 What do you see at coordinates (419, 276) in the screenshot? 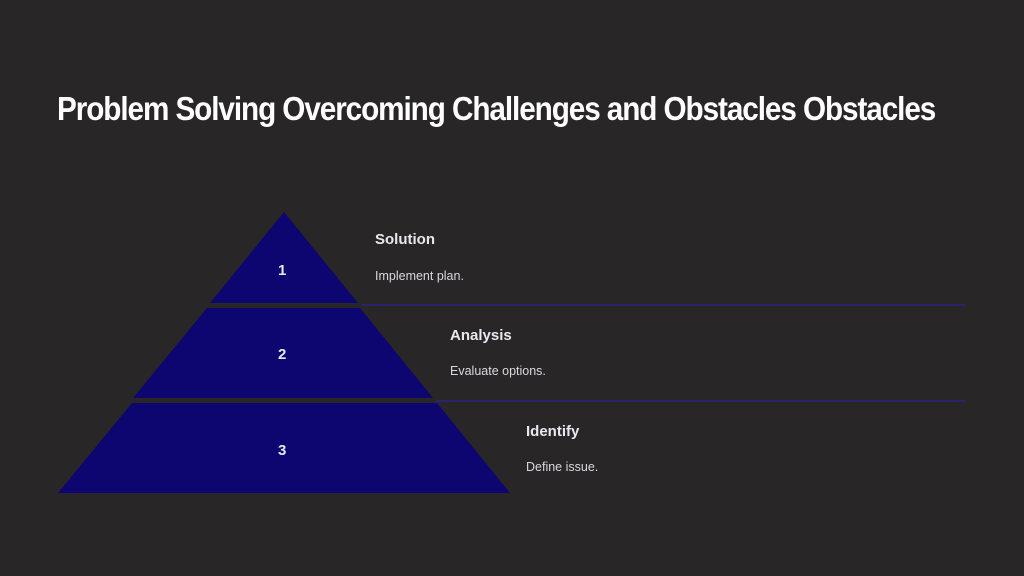
I see `tier-description-1: Implement plan.` at bounding box center [419, 276].